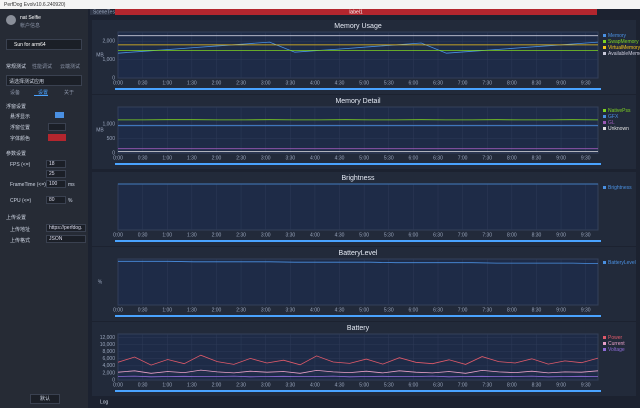  Describe the element at coordinates (20, 139) in the screenshot. I see `label: 字体颜色` at that location.